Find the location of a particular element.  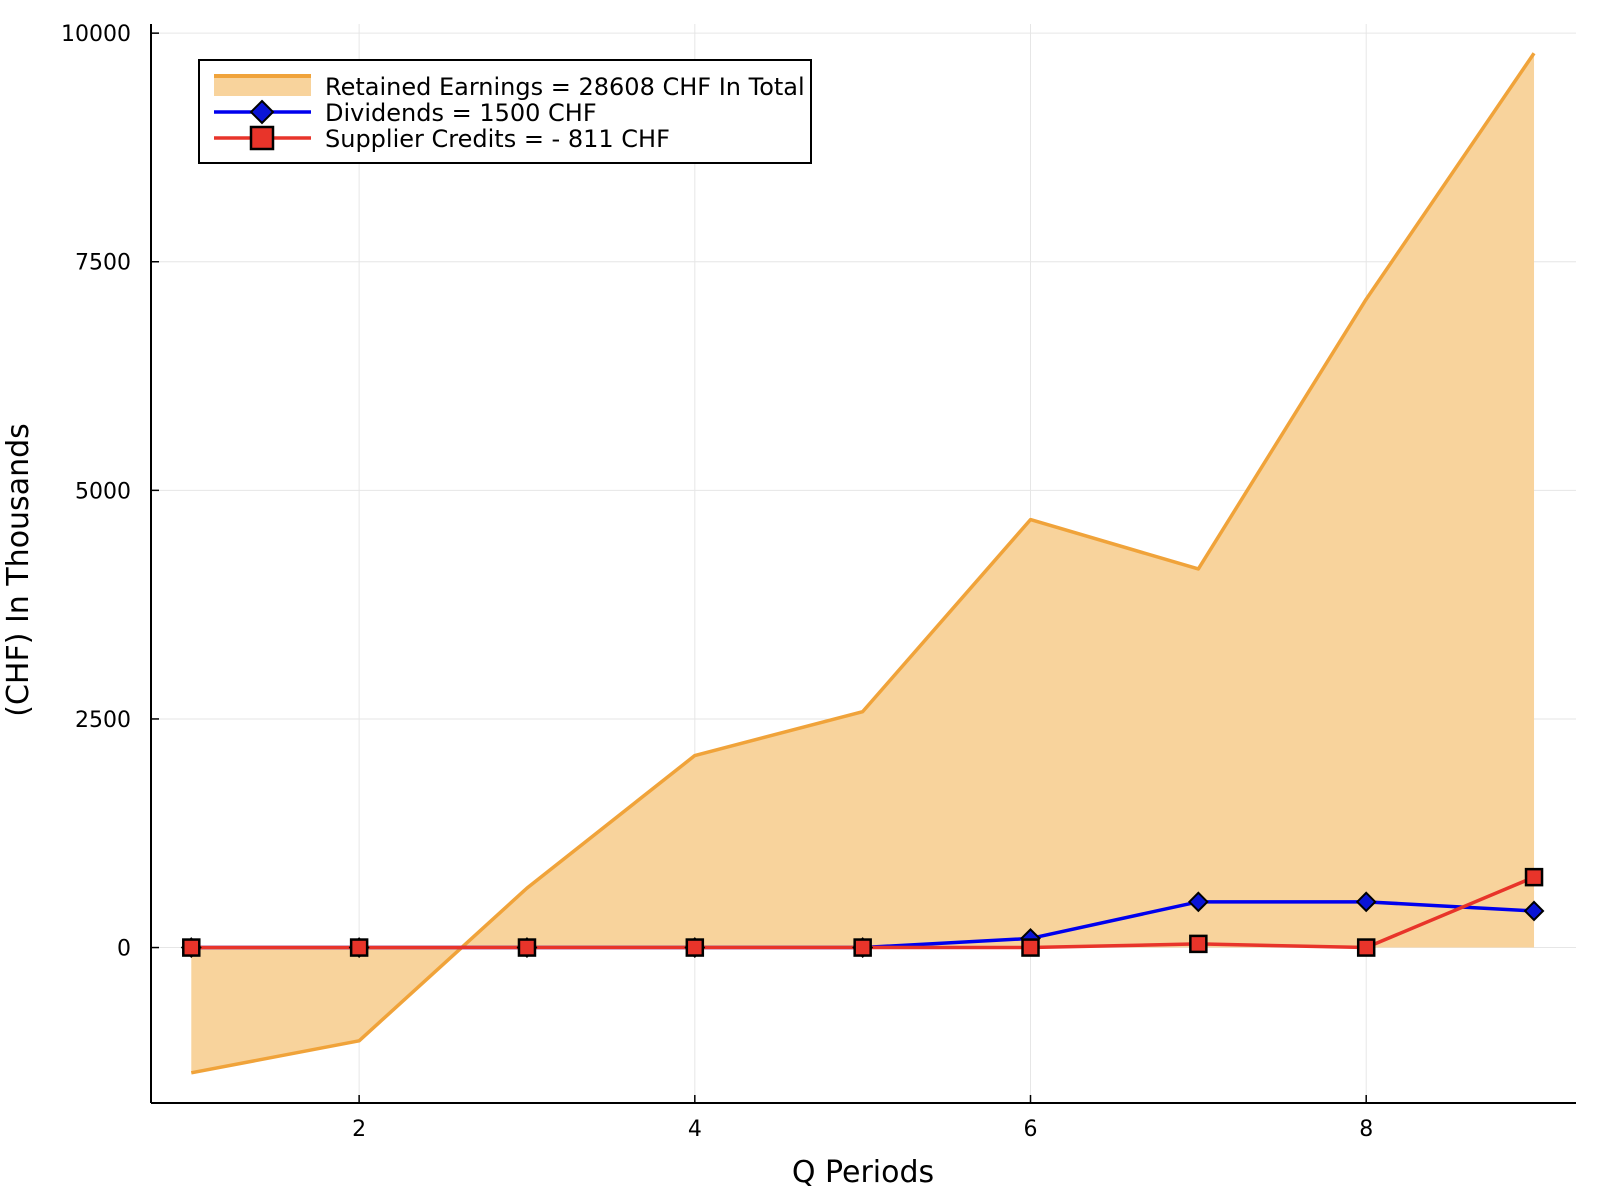

legend-diamond-marker is located at coordinates (262, 112).